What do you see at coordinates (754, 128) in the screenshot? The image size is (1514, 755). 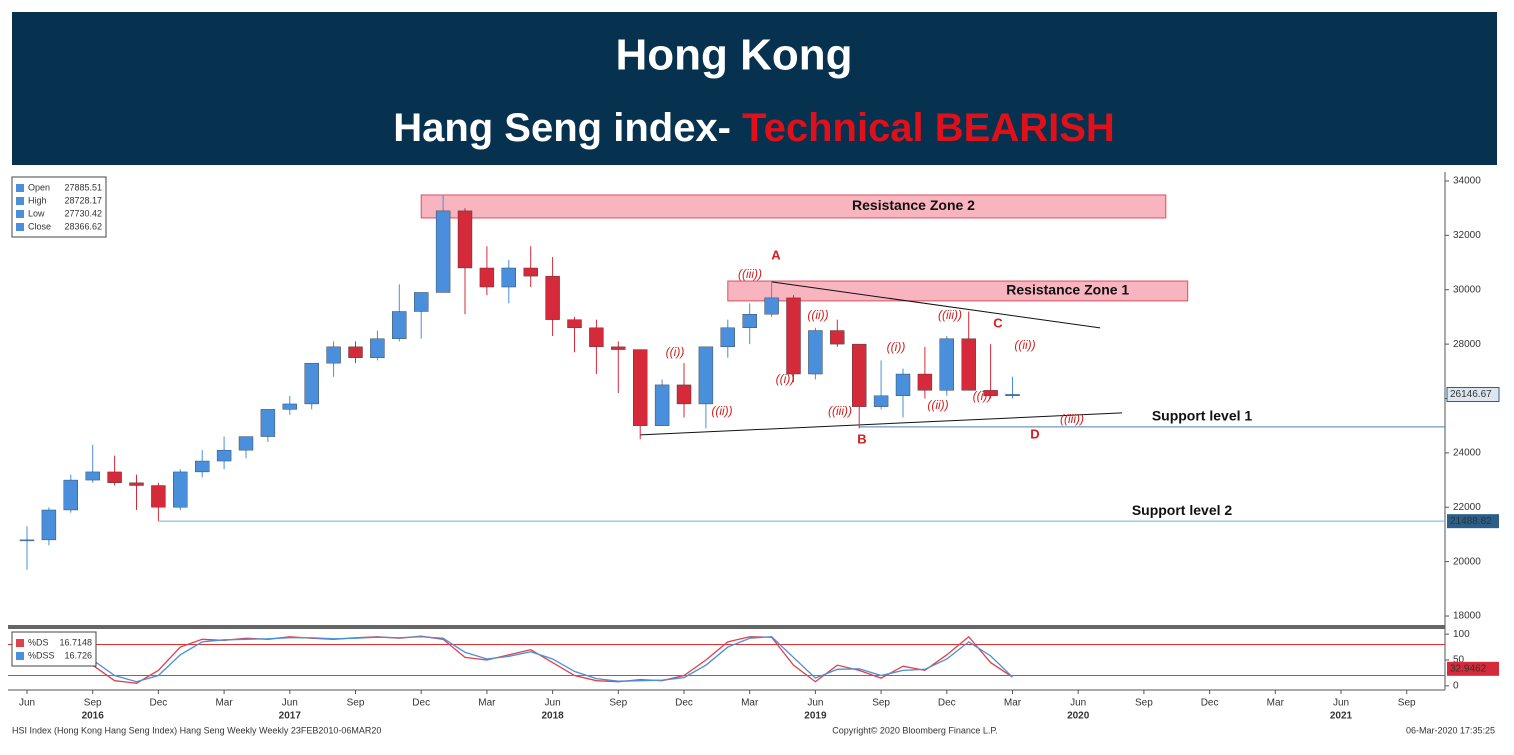 I see `subtitle: Hang Seng index- Technical BEARISH` at bounding box center [754, 128].